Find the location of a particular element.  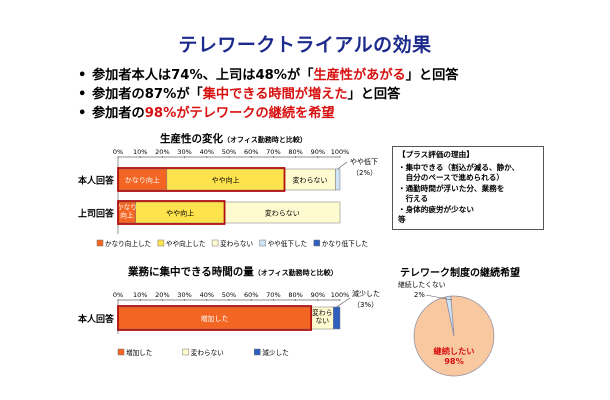

legend-label: やや向上した is located at coordinates (186, 243).